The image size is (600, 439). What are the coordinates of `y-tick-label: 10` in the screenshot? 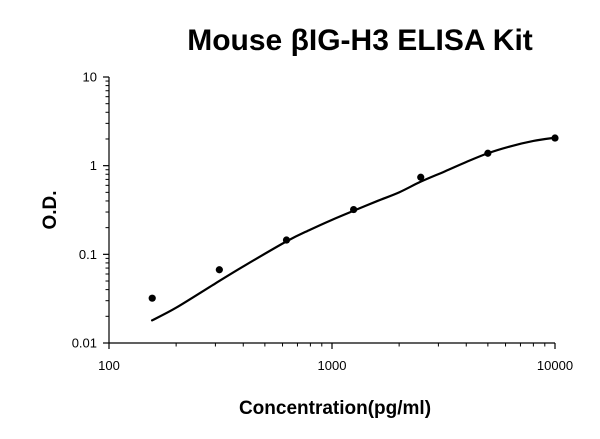 It's located at (90, 77).